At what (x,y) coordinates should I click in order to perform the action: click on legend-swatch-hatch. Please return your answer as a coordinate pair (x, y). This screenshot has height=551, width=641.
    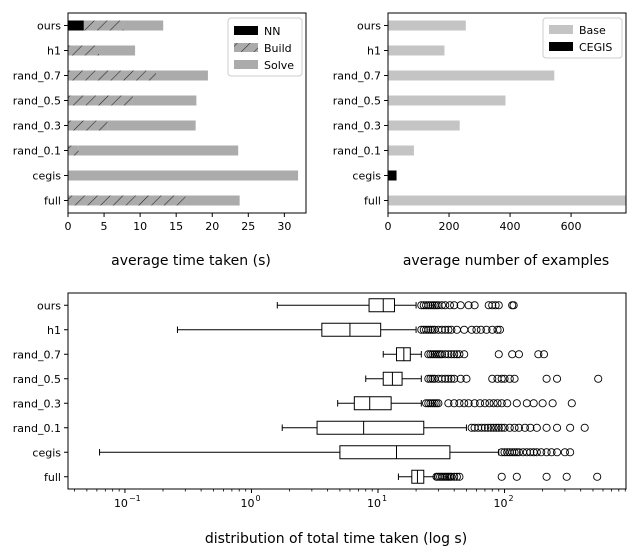
    Looking at the image, I should click on (246, 47).